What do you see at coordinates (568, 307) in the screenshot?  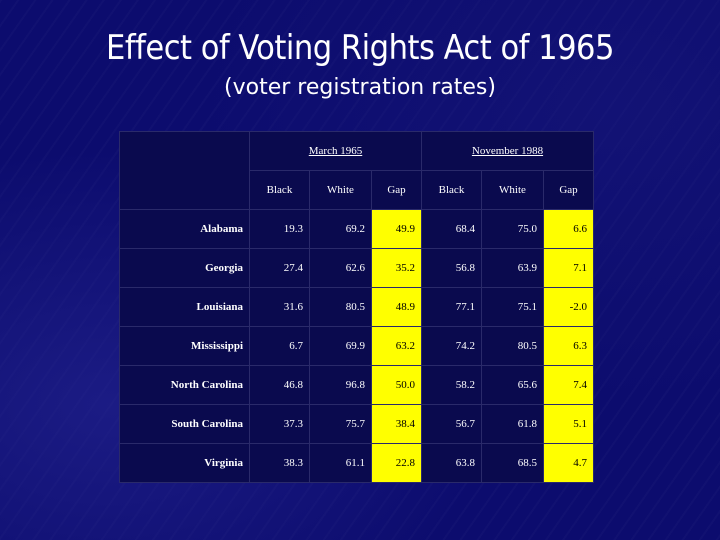 I see `cell-gap-1988: -2.0` at bounding box center [568, 307].